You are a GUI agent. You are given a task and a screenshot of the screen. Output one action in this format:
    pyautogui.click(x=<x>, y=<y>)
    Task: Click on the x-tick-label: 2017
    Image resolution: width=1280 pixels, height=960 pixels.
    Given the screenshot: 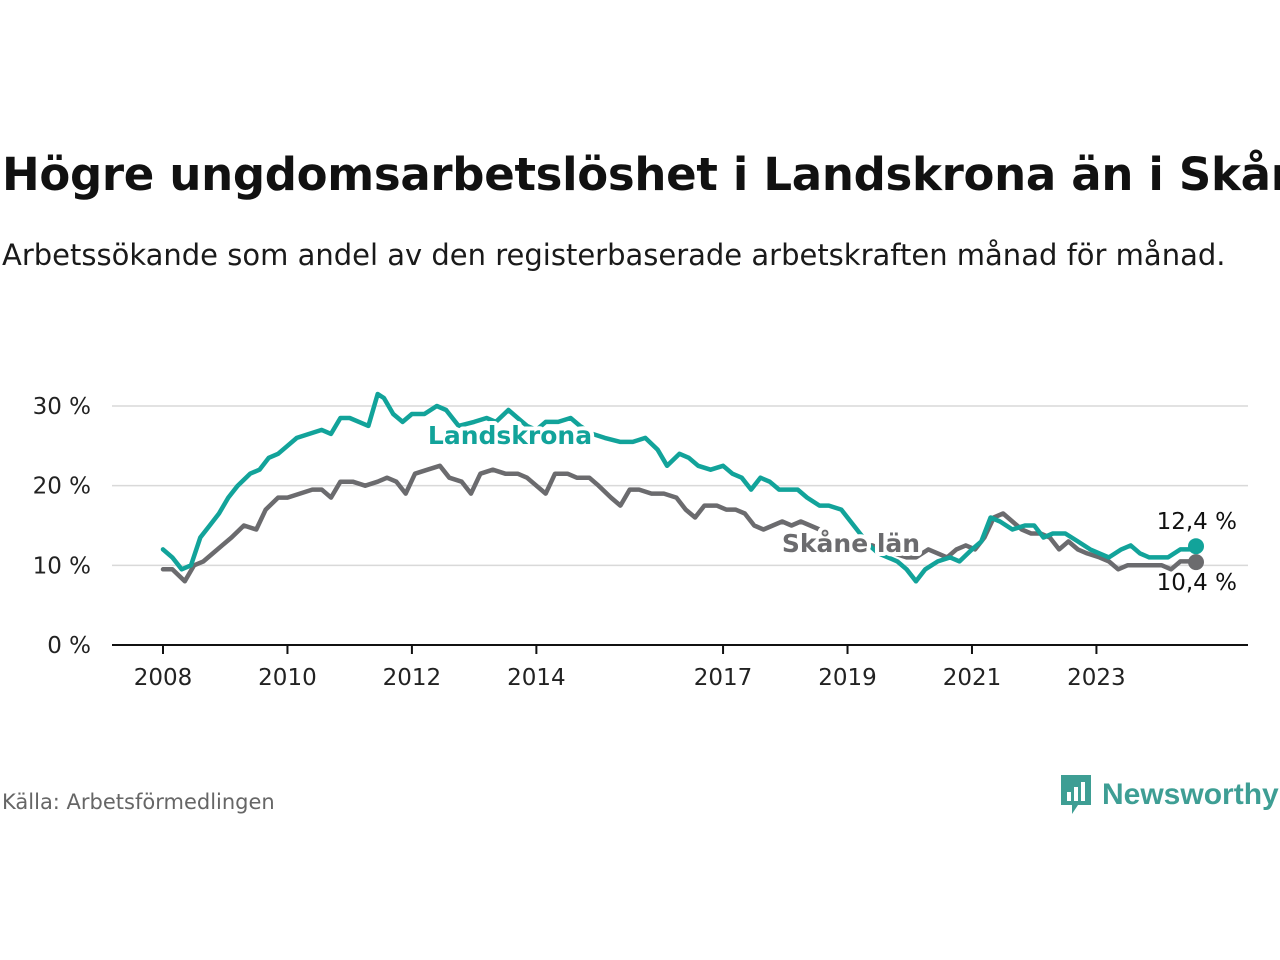 What is the action you would take?
    pyautogui.click(x=723, y=678)
    